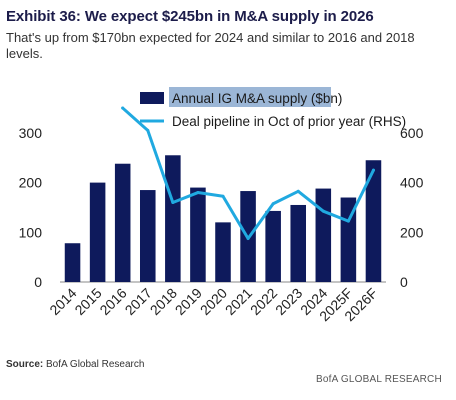 This screenshot has width=456, height=400. What do you see at coordinates (31, 133) in the screenshot?
I see `left-tick-label: 300` at bounding box center [31, 133].